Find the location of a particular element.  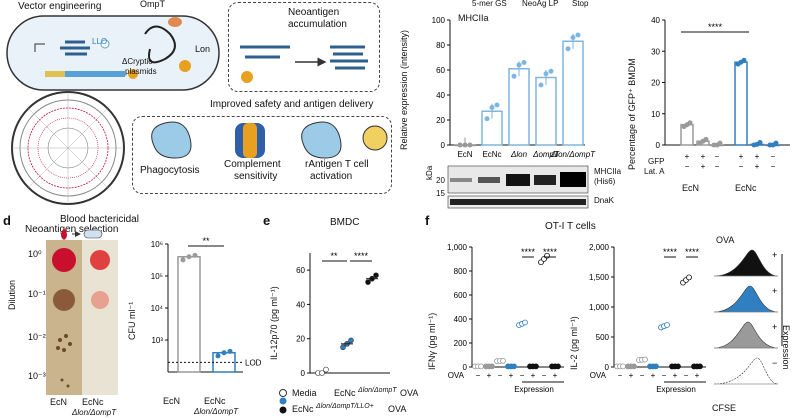

dilution-2: 10⁻² is located at coordinates (37, 337).